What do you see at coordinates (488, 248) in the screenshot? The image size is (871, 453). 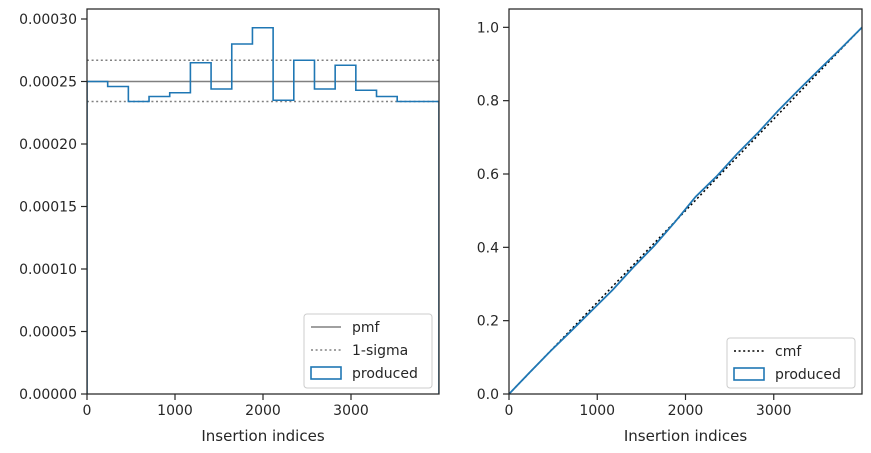 I see `y-tick-label: 0.4` at bounding box center [488, 248].